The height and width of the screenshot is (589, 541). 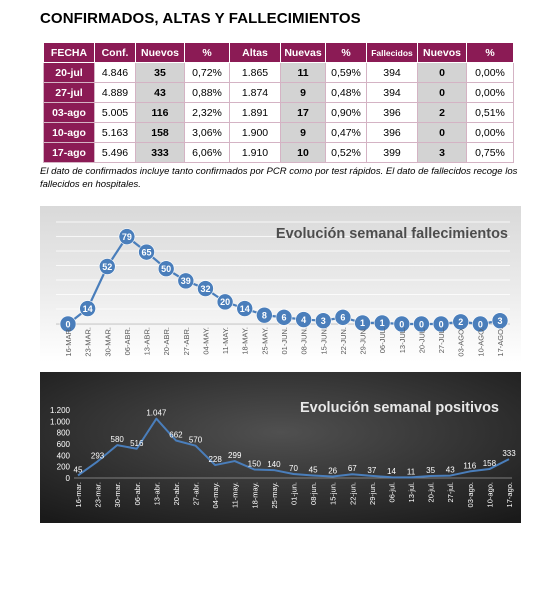 What do you see at coordinates (333, 493) in the screenshot?
I see `x-tick-label: 15-jun.` at bounding box center [333, 493].